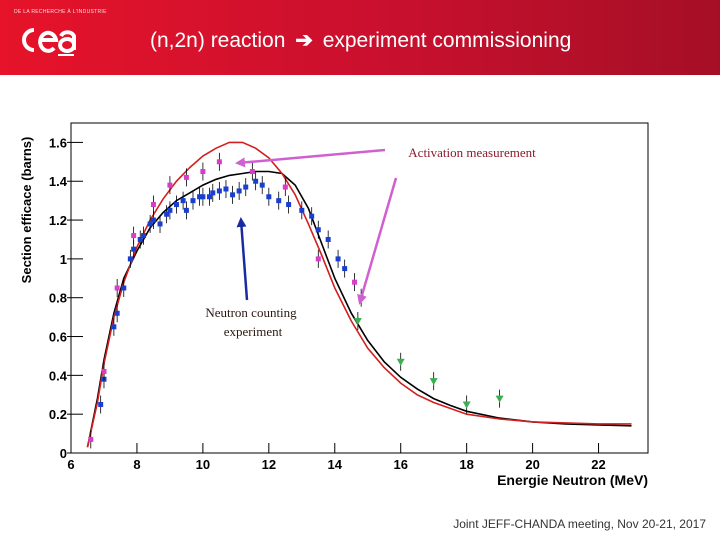 Image resolution: width=720 pixels, height=540 pixels. Describe the element at coordinates (60, 12) in the screenshot. I see `logo-tagline: DE LA RECHERCHE À L'INDUSTRIE` at that location.